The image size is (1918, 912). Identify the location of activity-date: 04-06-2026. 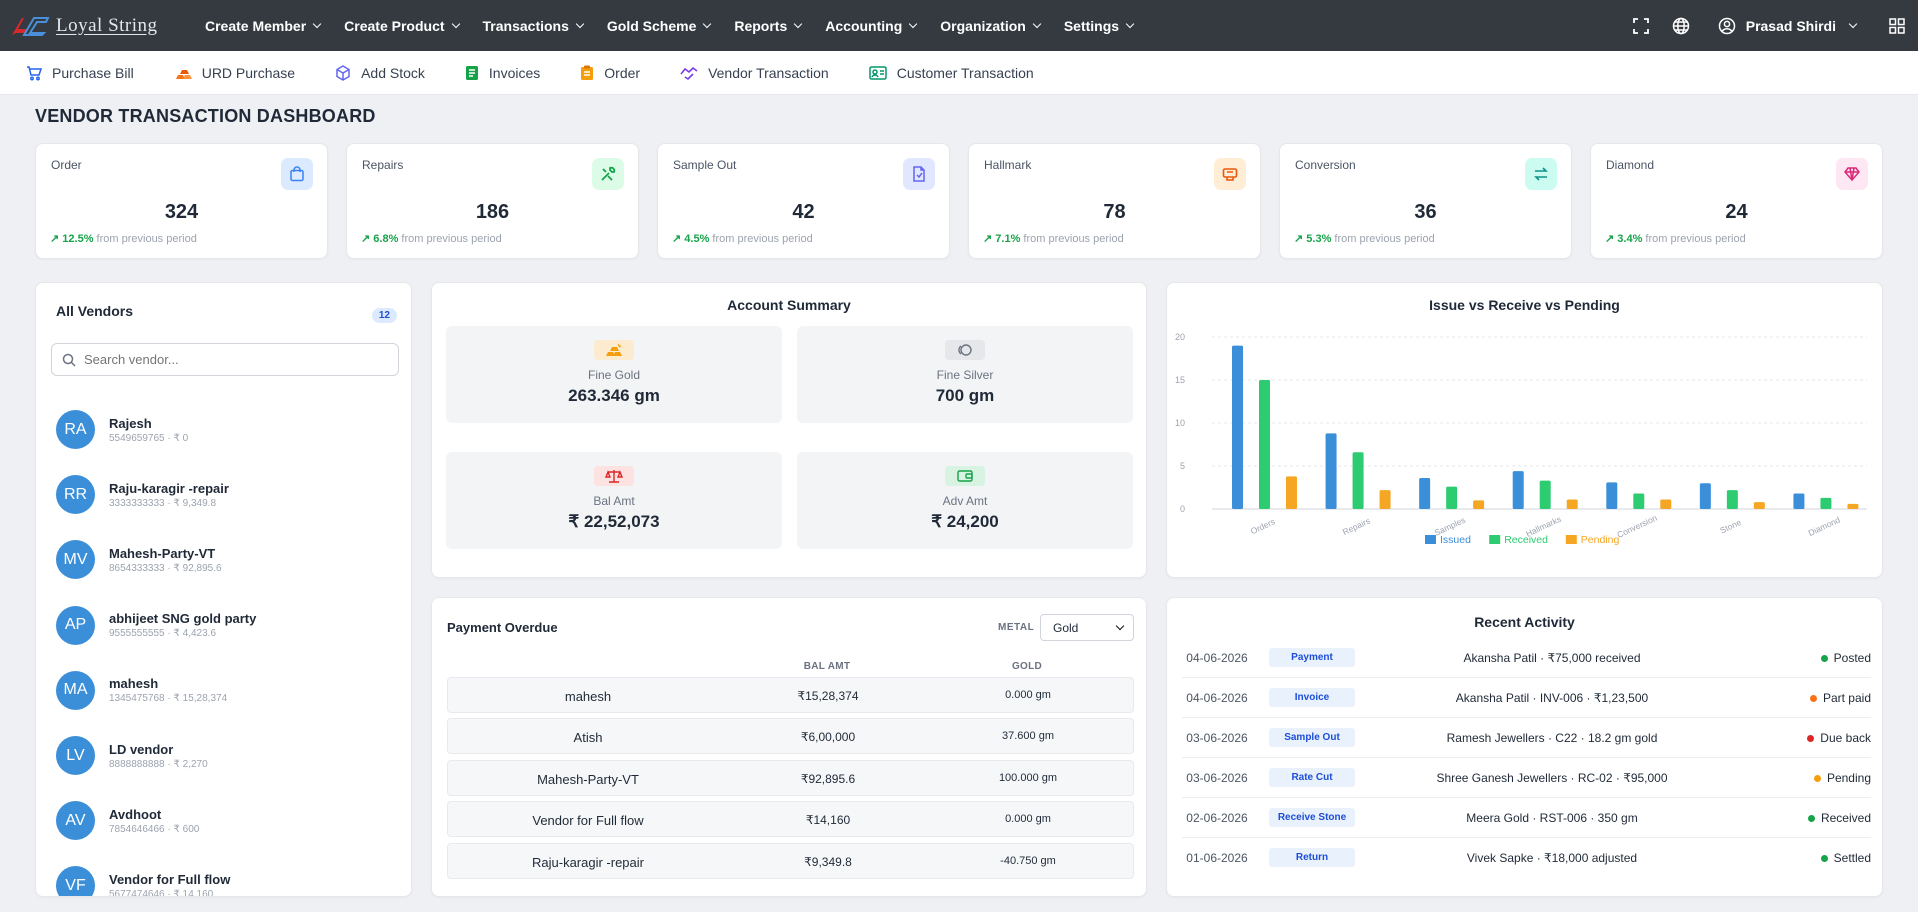
(1217, 658).